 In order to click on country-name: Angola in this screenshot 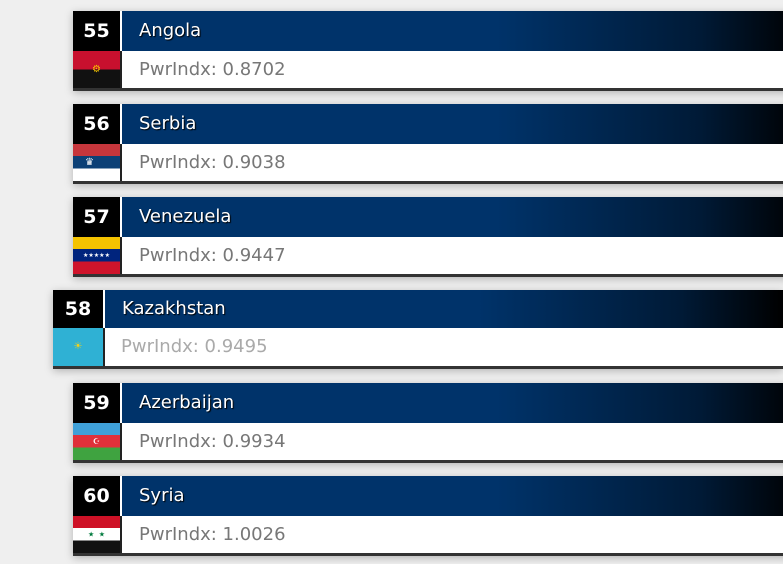, I will do `click(452, 31)`.